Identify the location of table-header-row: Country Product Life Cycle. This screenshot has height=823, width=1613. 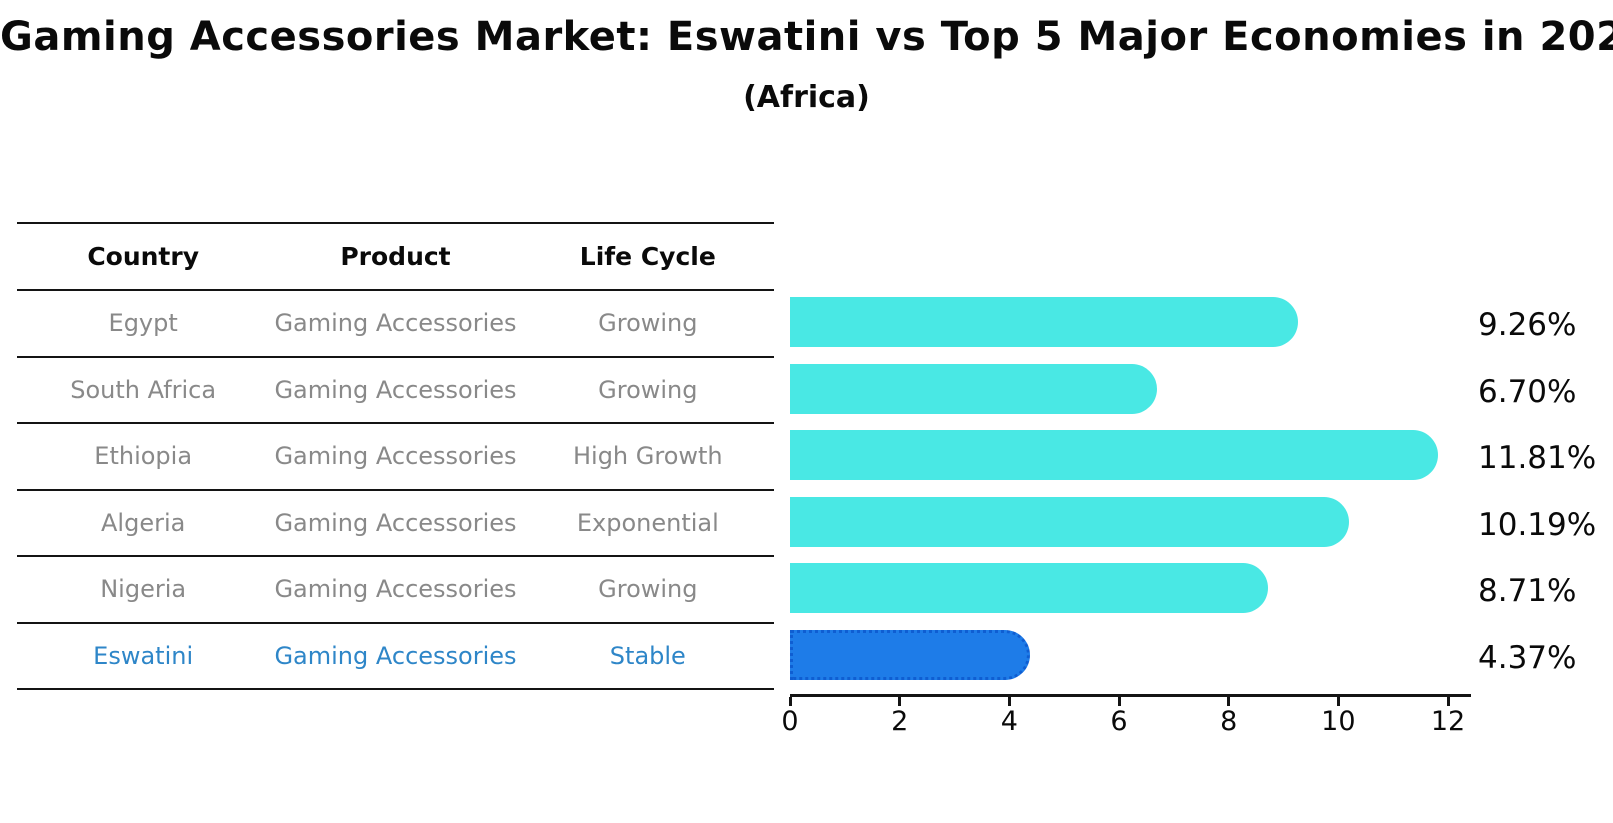
(395, 257).